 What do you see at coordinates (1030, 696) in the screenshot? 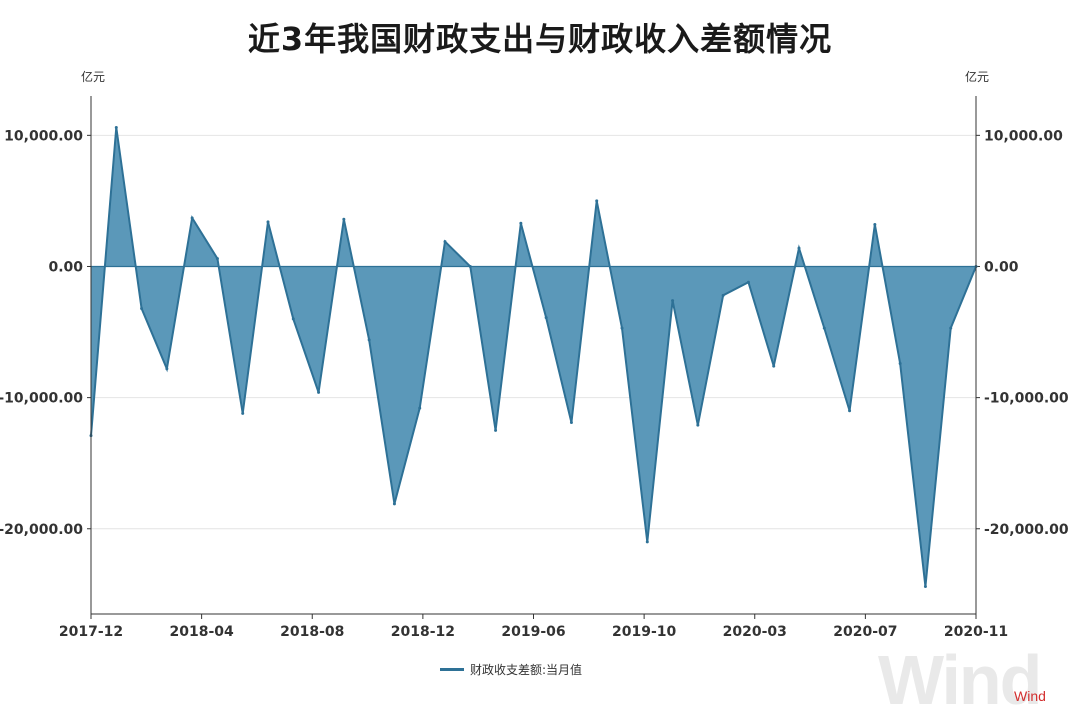
I see `wind-brand: Wind` at bounding box center [1030, 696].